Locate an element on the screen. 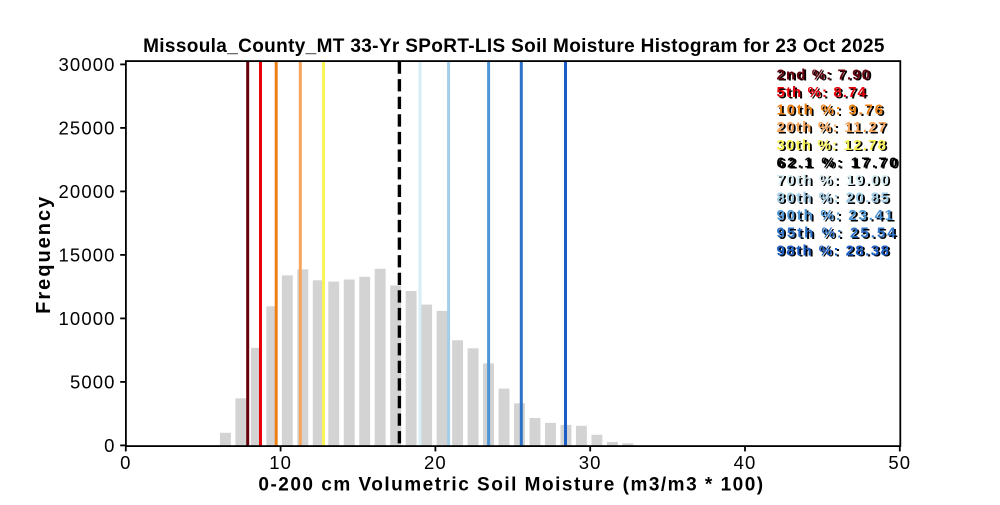  svg-text: 40 is located at coordinates (745, 462).